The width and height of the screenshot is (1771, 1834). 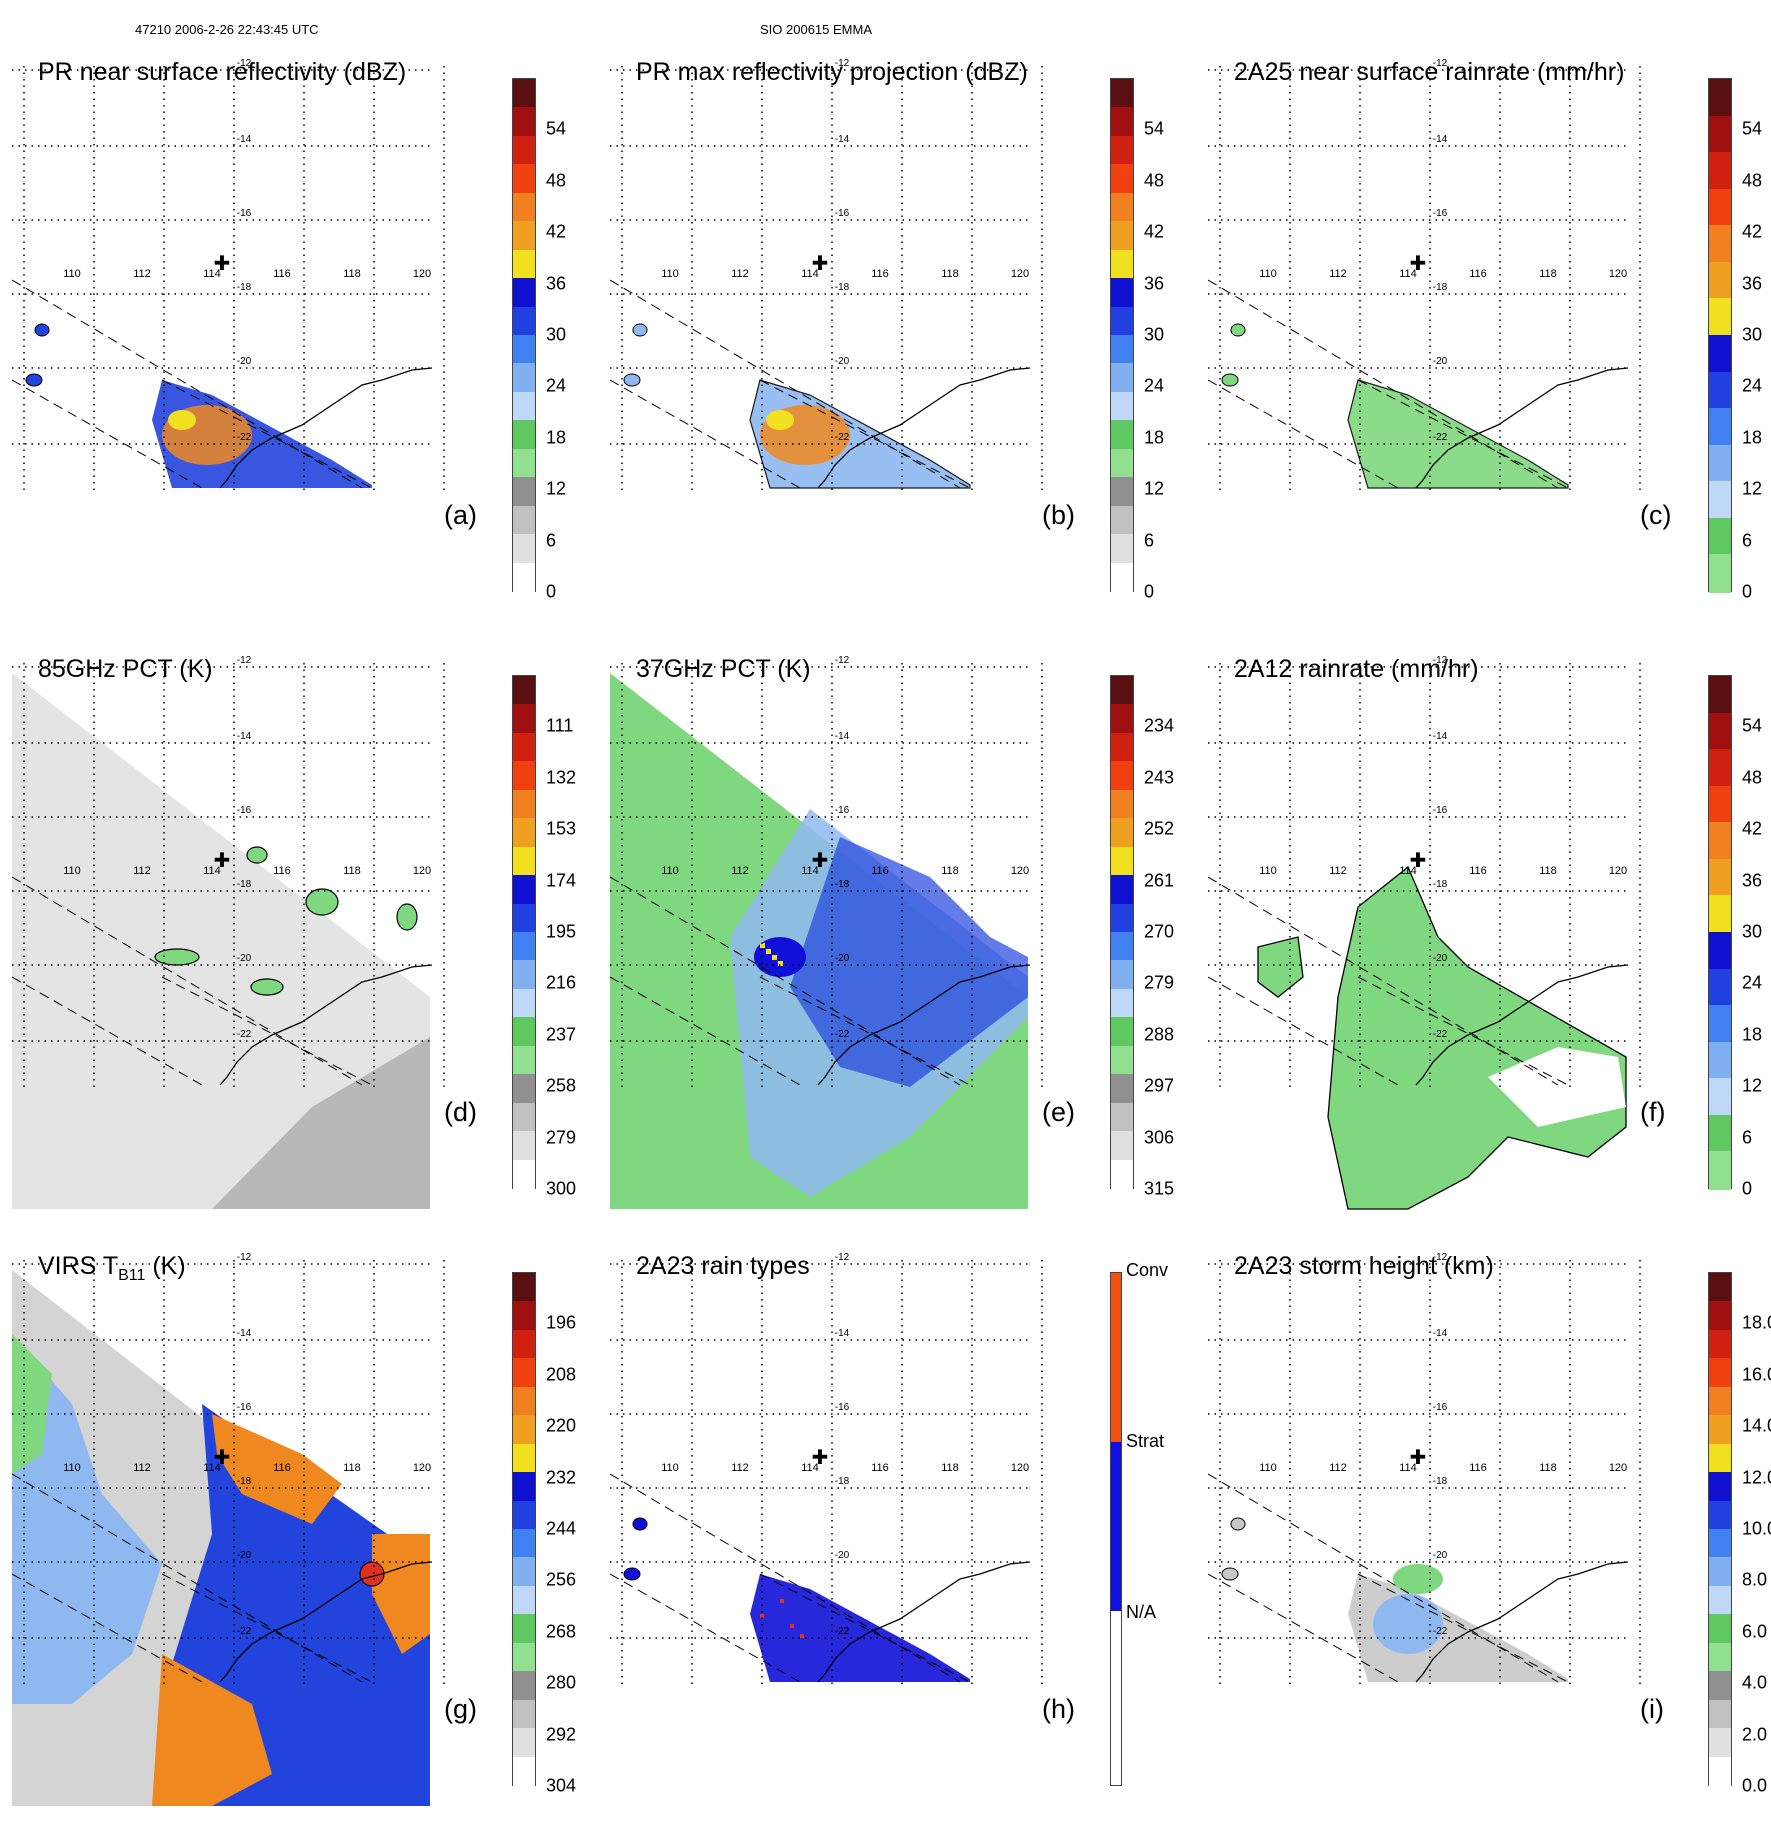 What do you see at coordinates (1440, 287) in the screenshot?
I see `lat-label: -18` at bounding box center [1440, 287].